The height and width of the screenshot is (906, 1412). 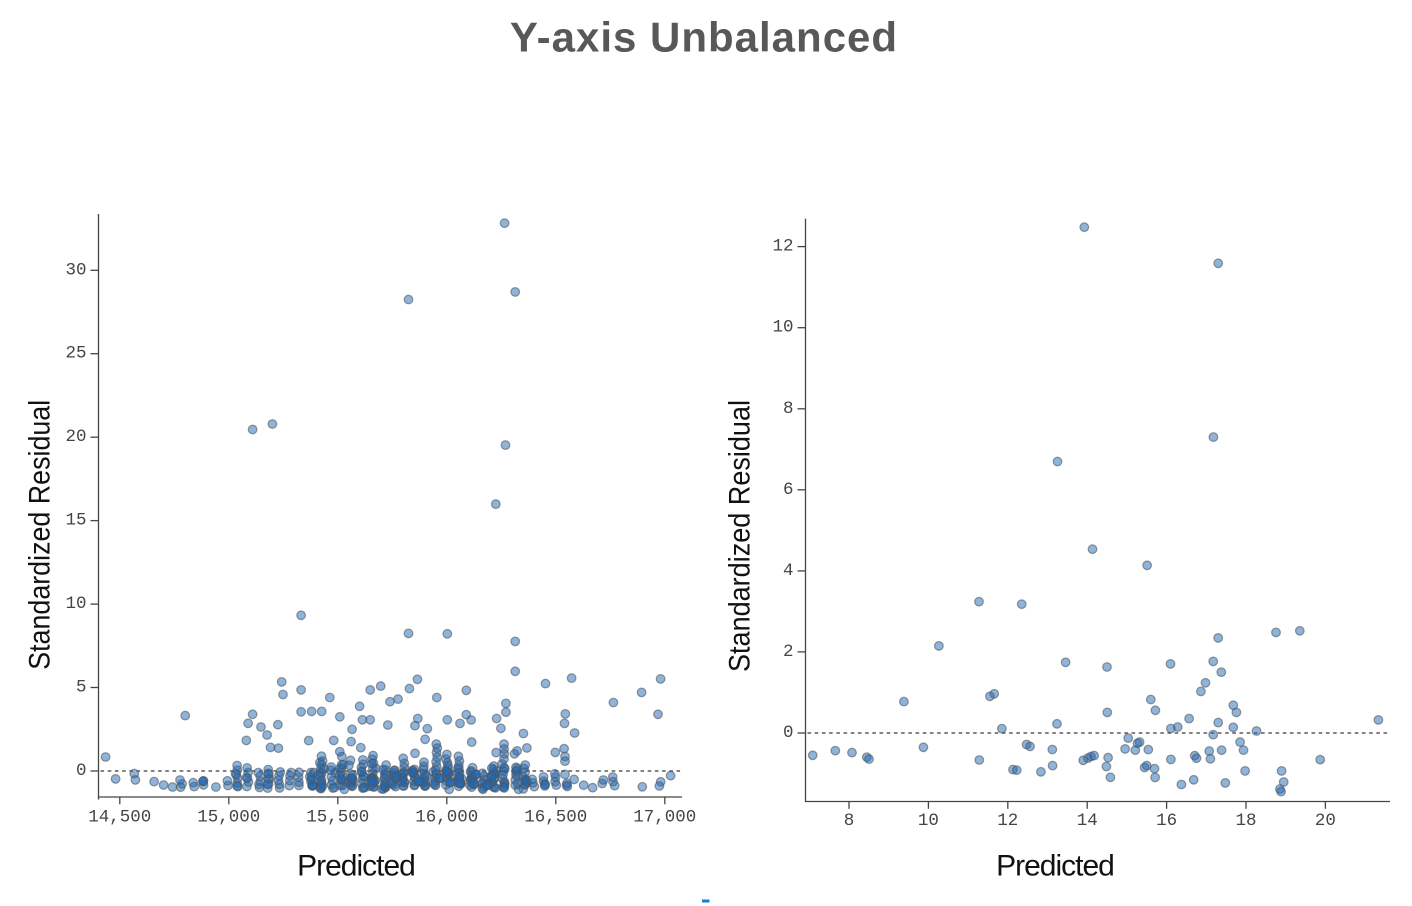 What do you see at coordinates (1087, 821) in the screenshot?
I see `svg-text: 14` at bounding box center [1087, 821].